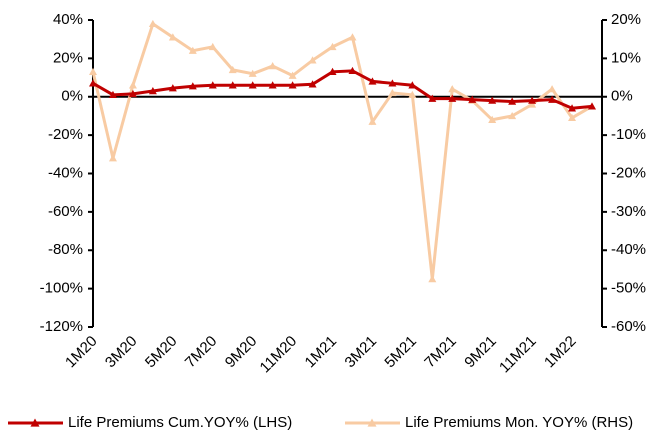 The image size is (670, 435). I want to click on y2-tick-label: 20%, so click(626, 19).